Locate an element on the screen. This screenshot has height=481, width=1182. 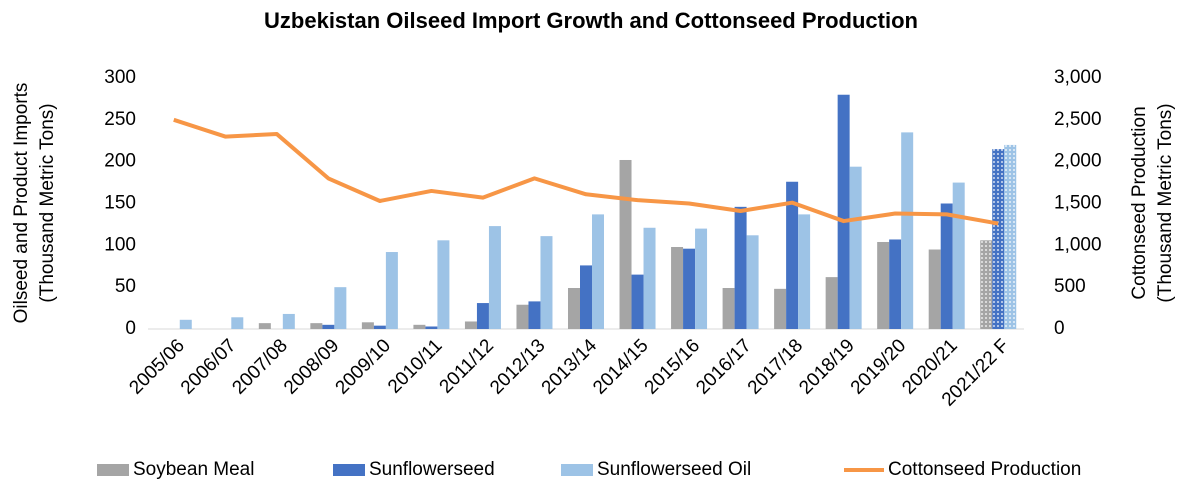
y2-tick-label: 3,000 is located at coordinates (1078, 77).